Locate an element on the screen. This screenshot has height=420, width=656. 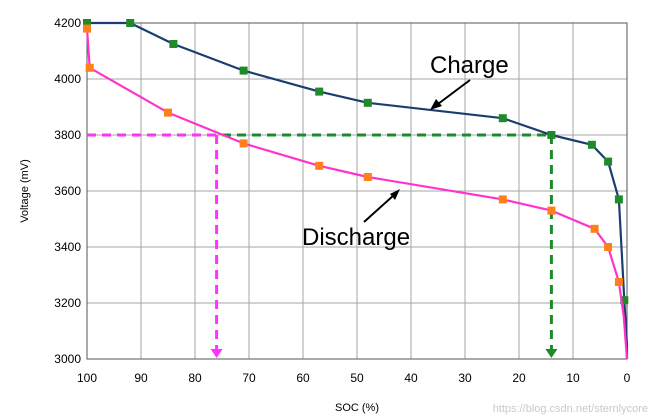
charge-label: Charge is located at coordinates (469, 65).